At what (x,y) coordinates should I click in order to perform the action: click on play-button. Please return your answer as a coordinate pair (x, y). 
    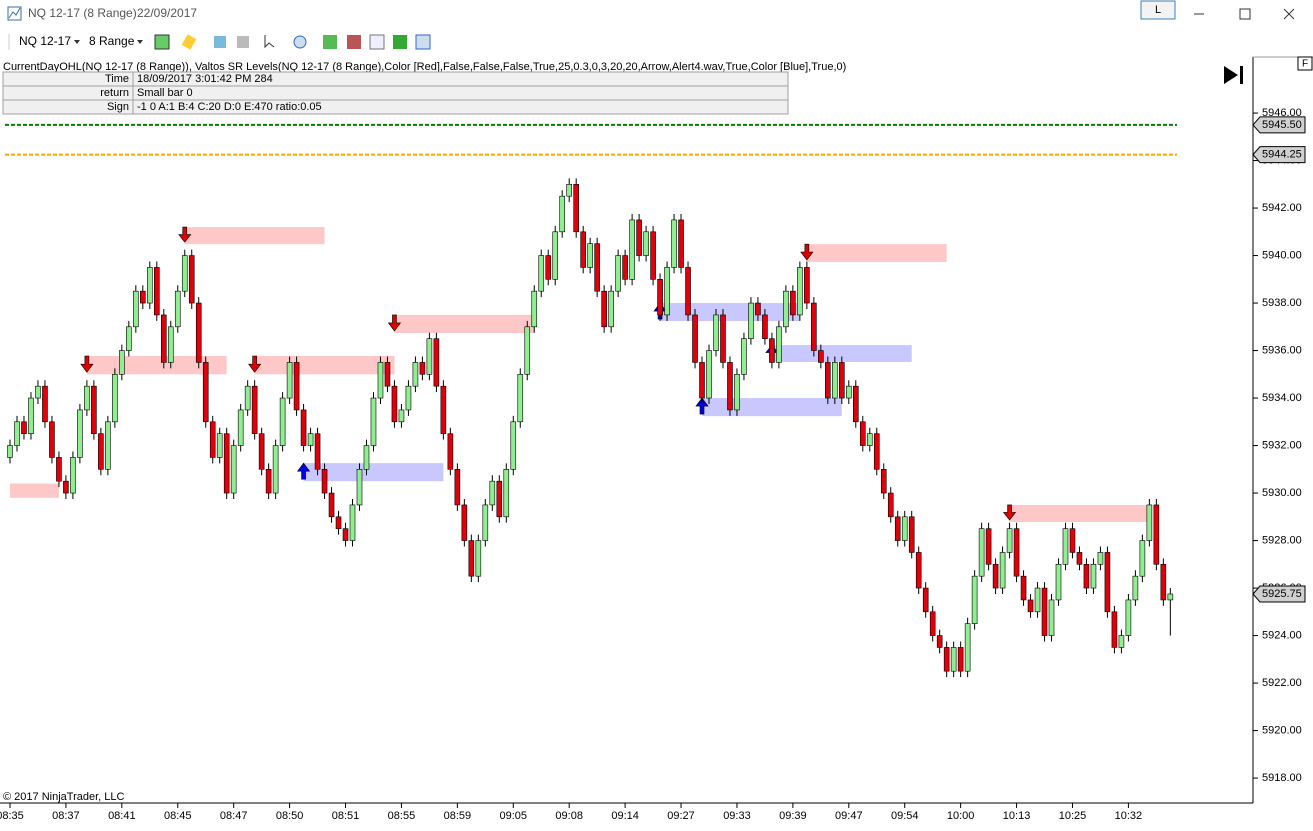
    Looking at the image, I should click on (1233, 75).